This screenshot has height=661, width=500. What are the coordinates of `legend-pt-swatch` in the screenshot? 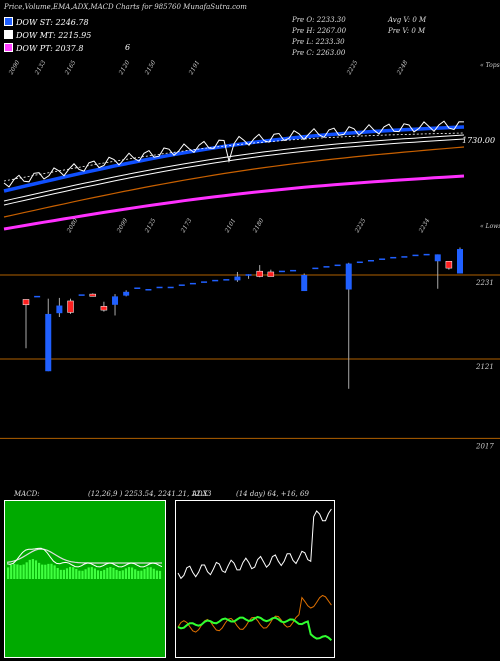 It's located at (8, 47).